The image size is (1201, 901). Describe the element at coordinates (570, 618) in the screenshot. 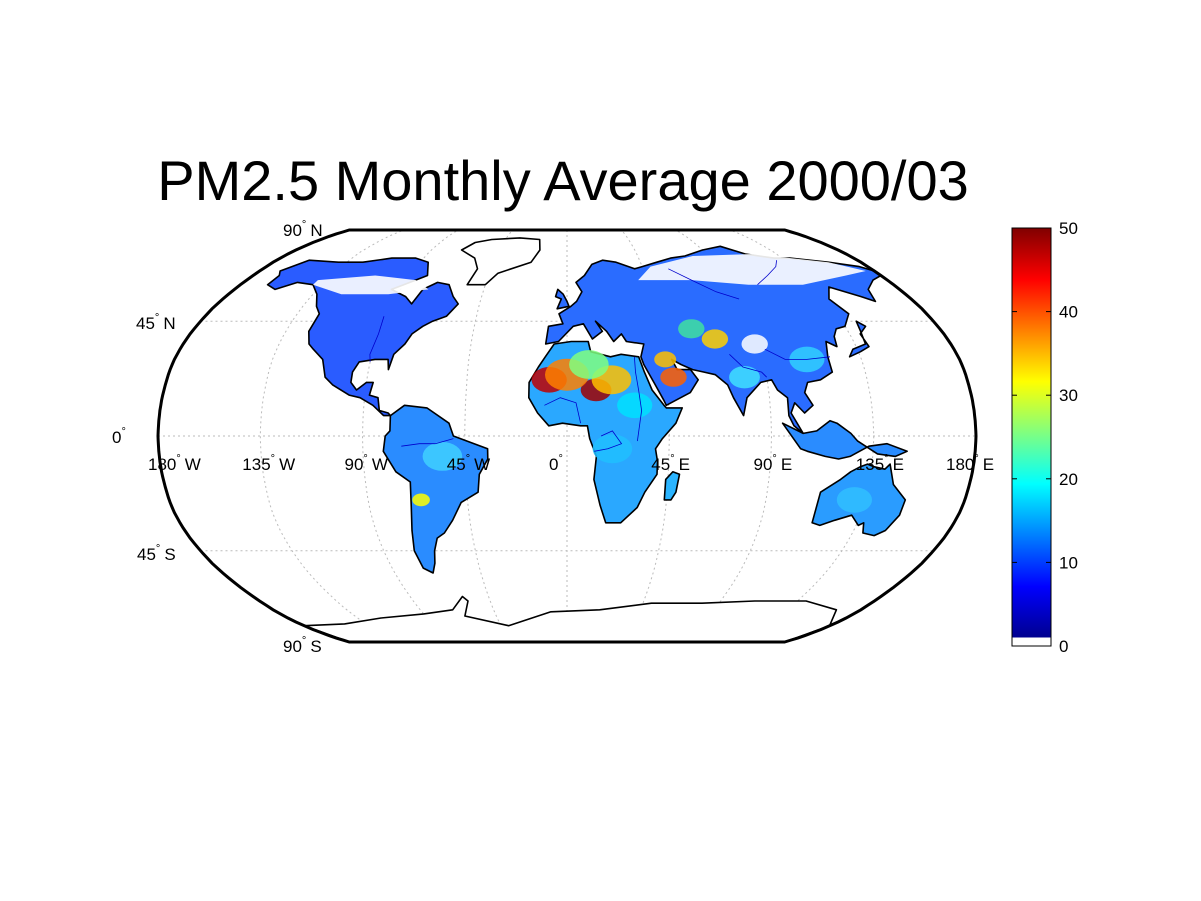

I see `land-antarctica` at that location.